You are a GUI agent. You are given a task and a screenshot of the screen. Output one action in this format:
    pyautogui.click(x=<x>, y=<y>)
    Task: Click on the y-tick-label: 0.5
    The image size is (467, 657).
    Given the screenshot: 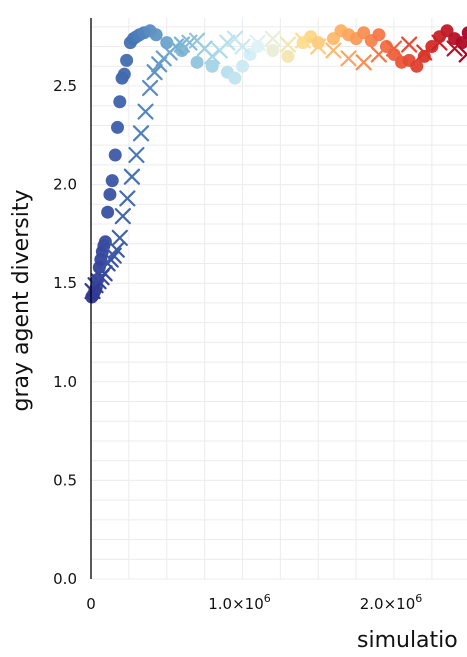 What is the action you would take?
    pyautogui.click(x=65, y=480)
    